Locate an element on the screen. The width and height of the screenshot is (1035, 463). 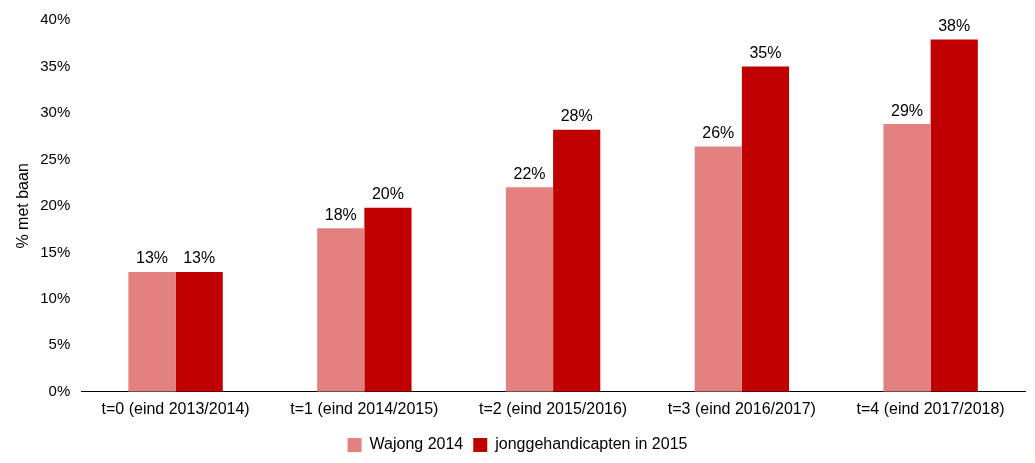
y-tick-label: 20% is located at coordinates (55, 205).